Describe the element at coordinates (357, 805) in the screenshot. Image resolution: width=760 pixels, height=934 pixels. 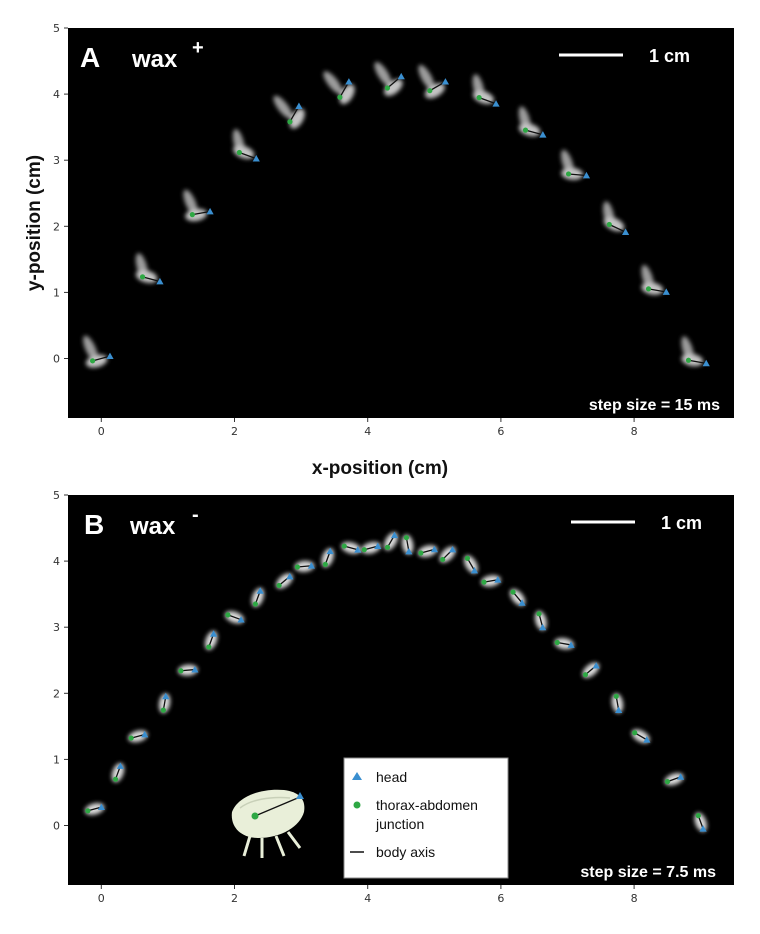
I see `legend-junction-marker` at that location.